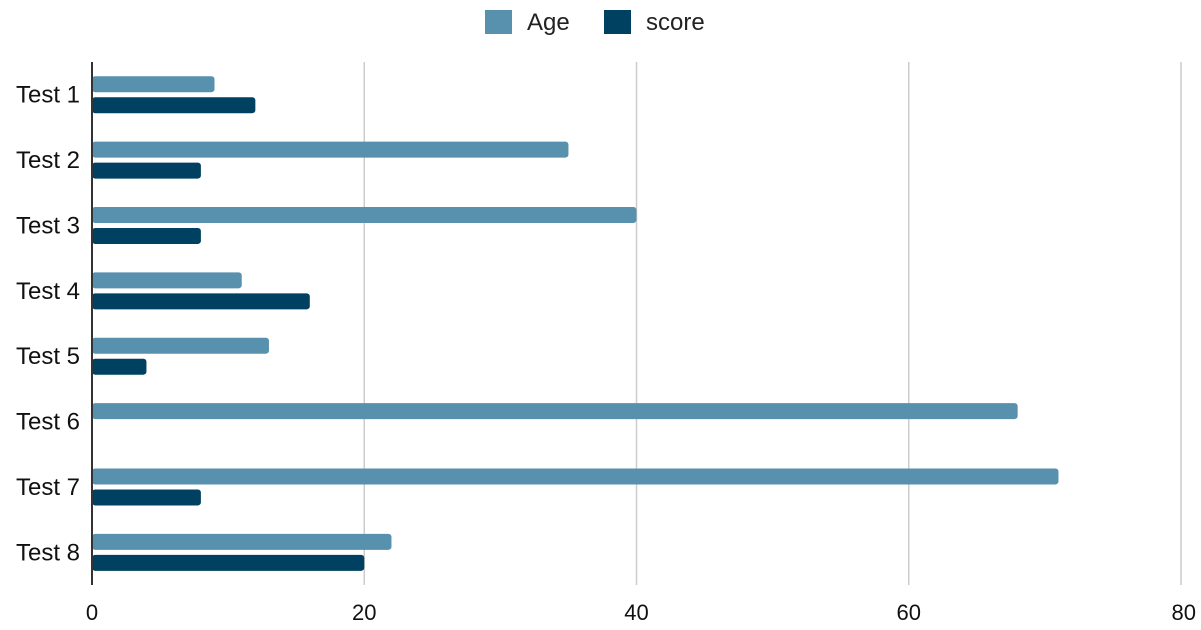 The height and width of the screenshot is (630, 1201). I want to click on x-tick-label: 40, so click(636, 612).